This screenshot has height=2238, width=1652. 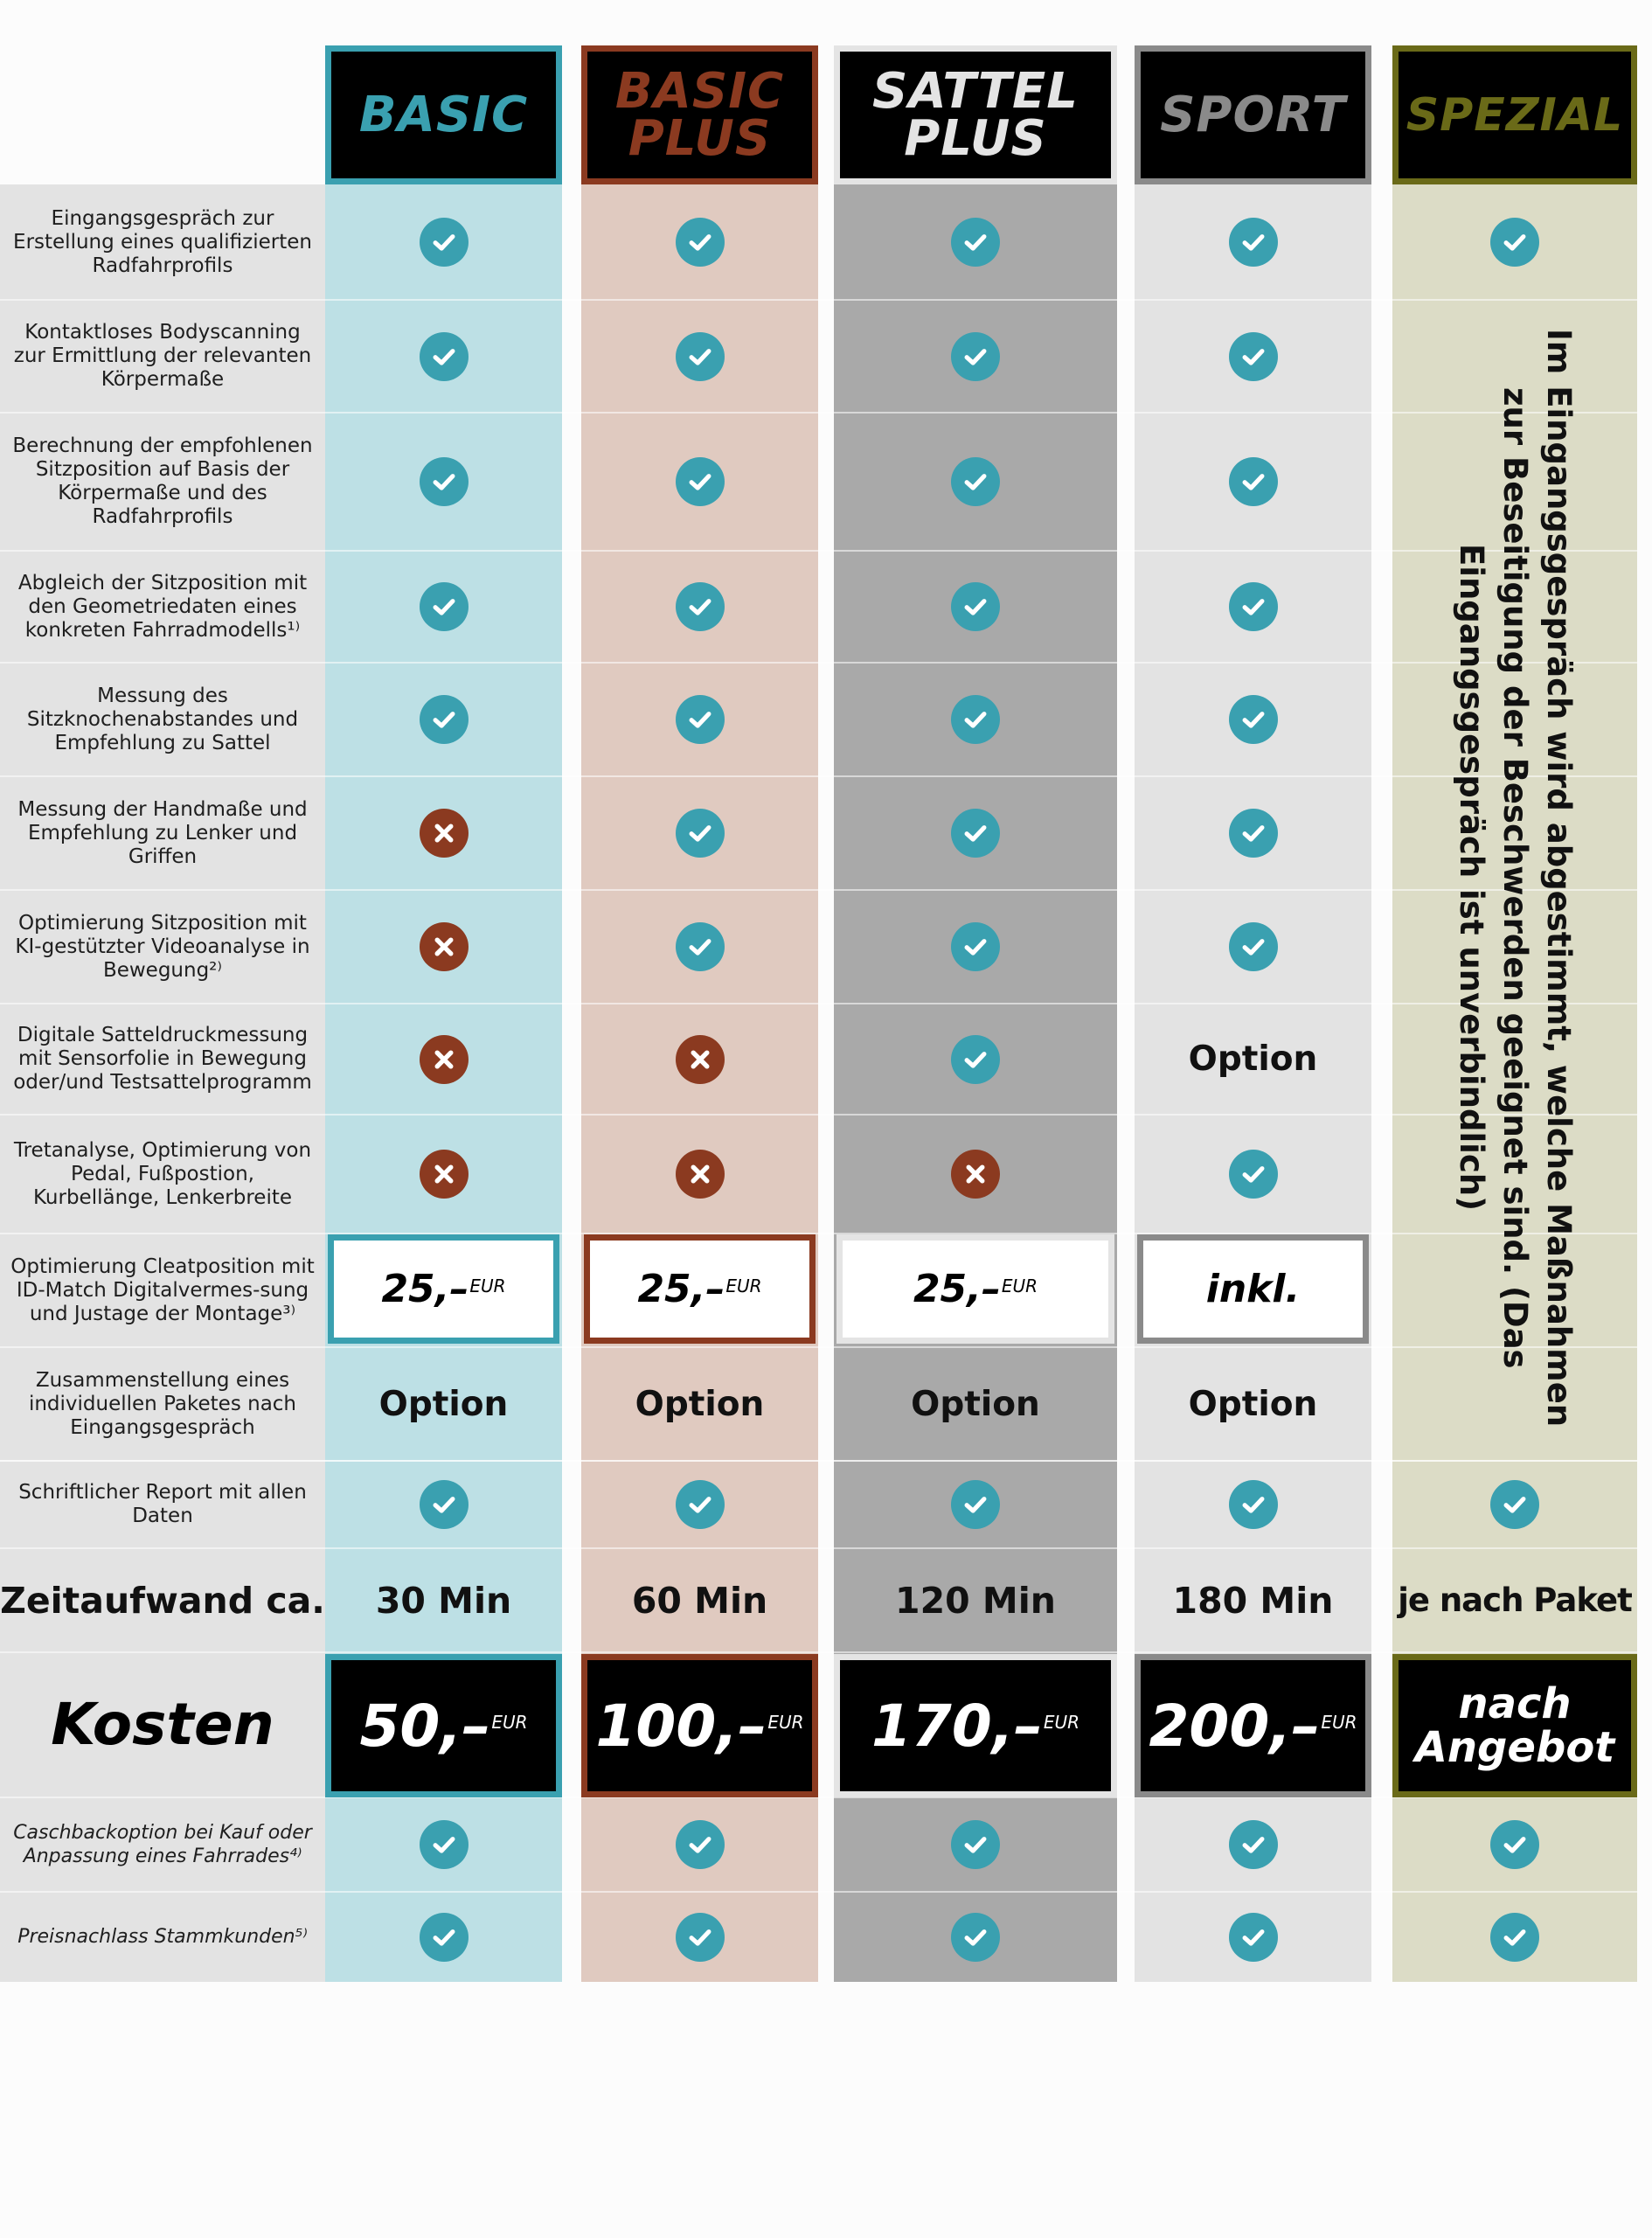 I want to click on header-basic-line1: BASIC, so click(x=444, y=114).